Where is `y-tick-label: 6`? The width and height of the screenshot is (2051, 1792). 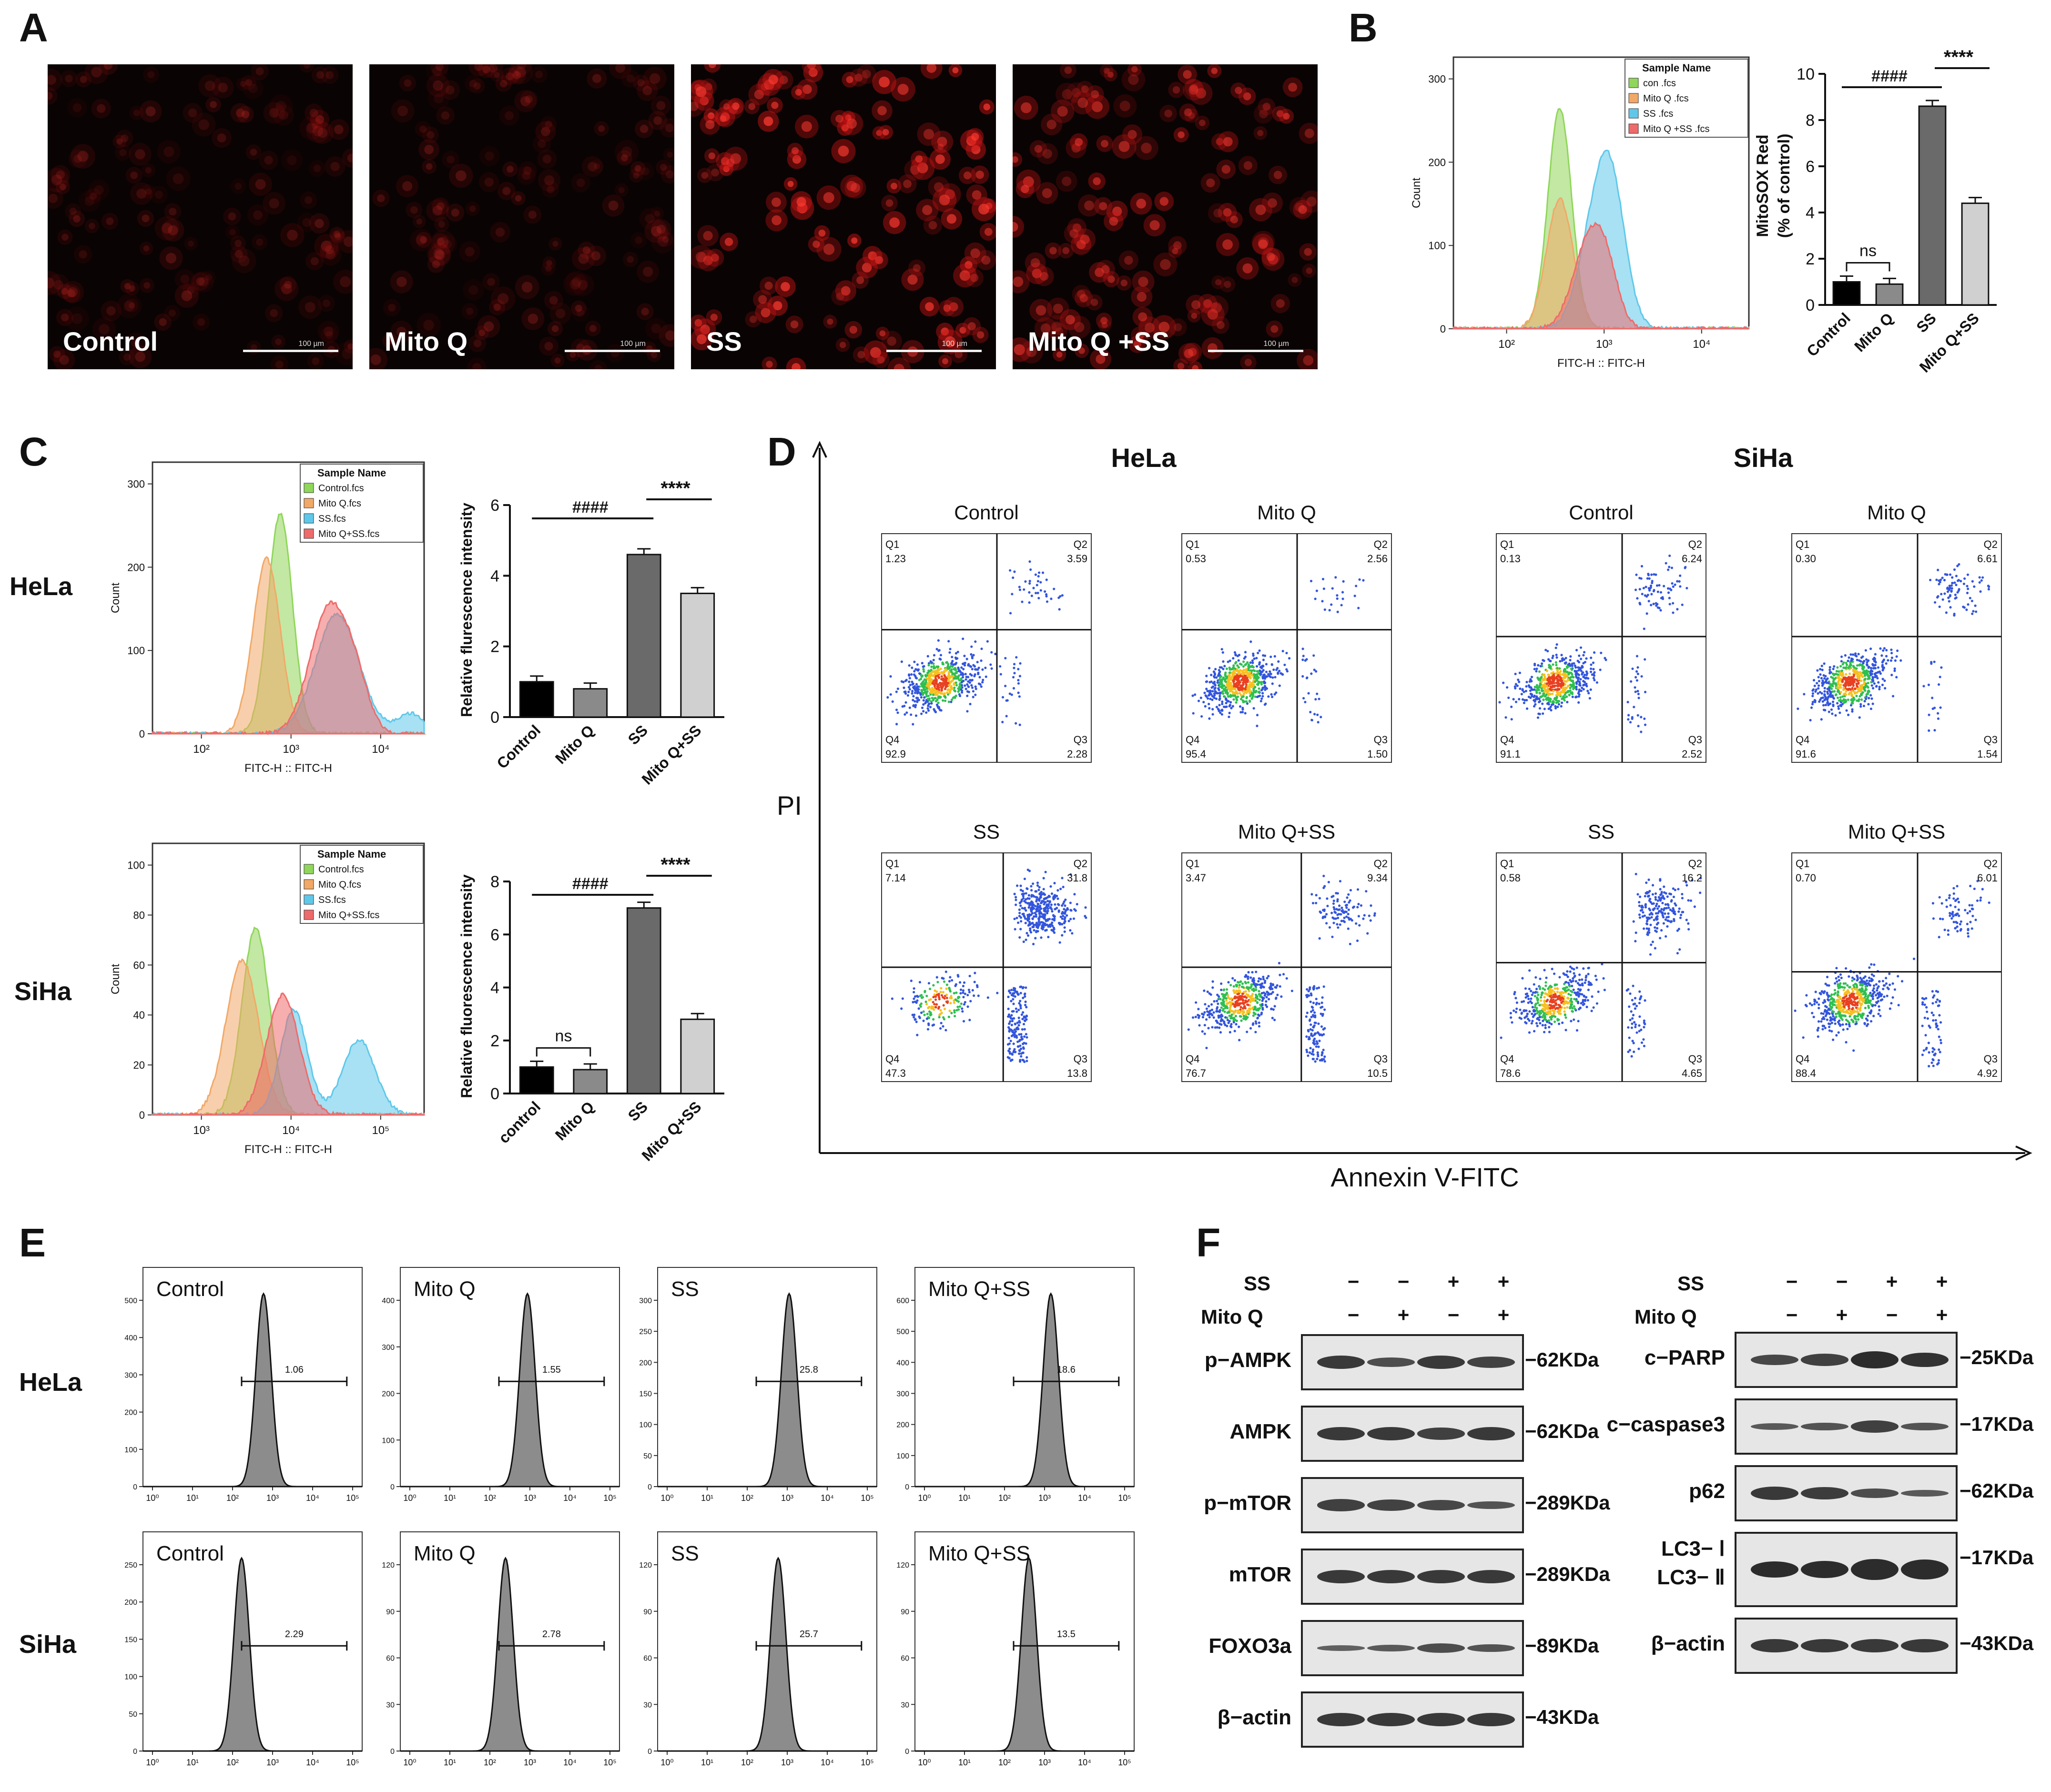
y-tick-label: 6 is located at coordinates (494, 506).